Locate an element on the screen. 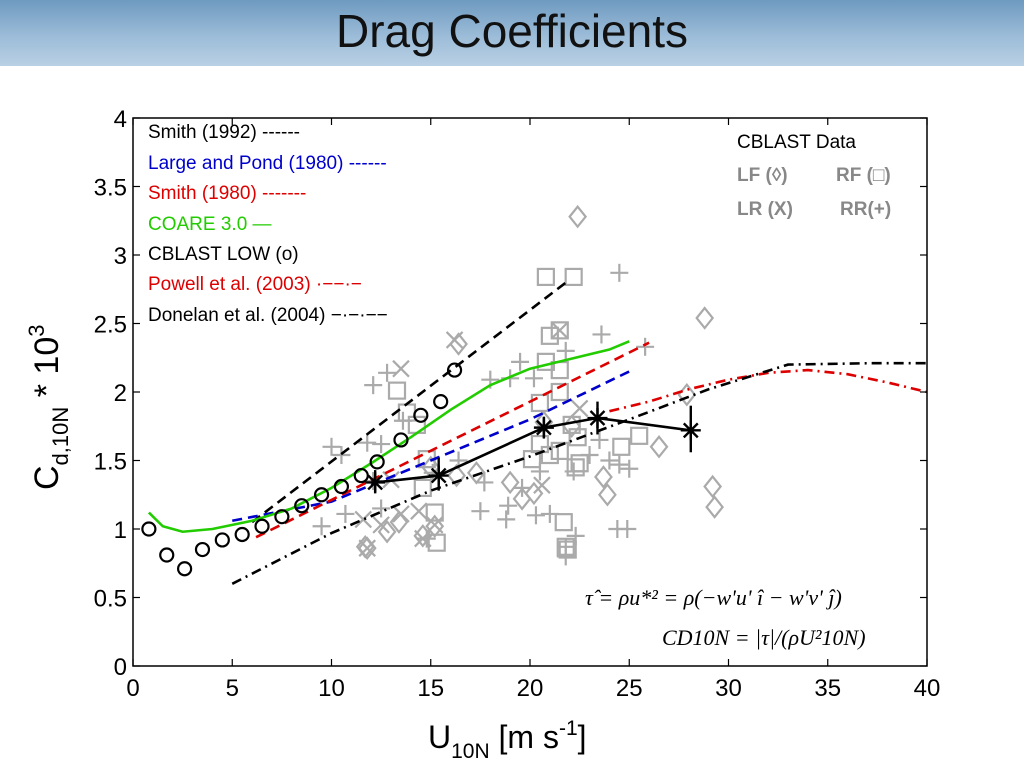  x-tick-label: 35 is located at coordinates (827, 688).